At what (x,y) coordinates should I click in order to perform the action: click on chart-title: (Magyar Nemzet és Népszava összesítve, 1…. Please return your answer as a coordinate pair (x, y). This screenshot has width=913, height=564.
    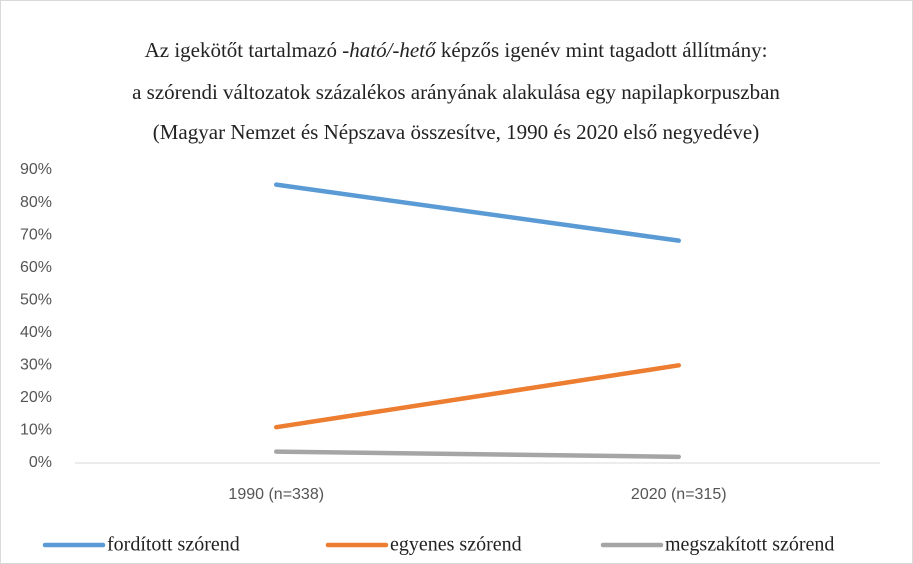
    Looking at the image, I should click on (456, 132).